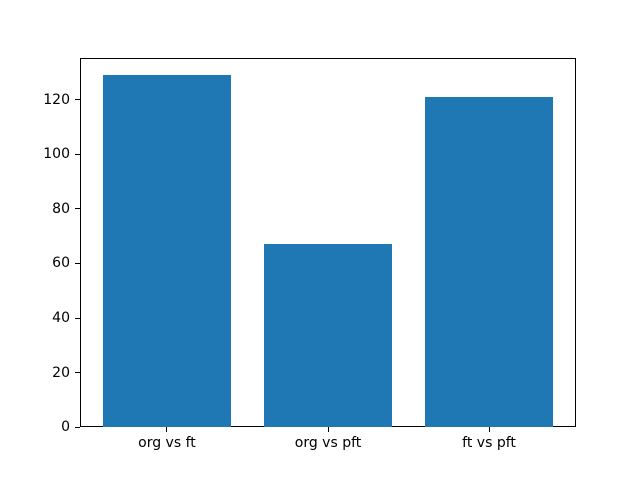  What do you see at coordinates (61, 318) in the screenshot?
I see `y-tick-label: 40` at bounding box center [61, 318].